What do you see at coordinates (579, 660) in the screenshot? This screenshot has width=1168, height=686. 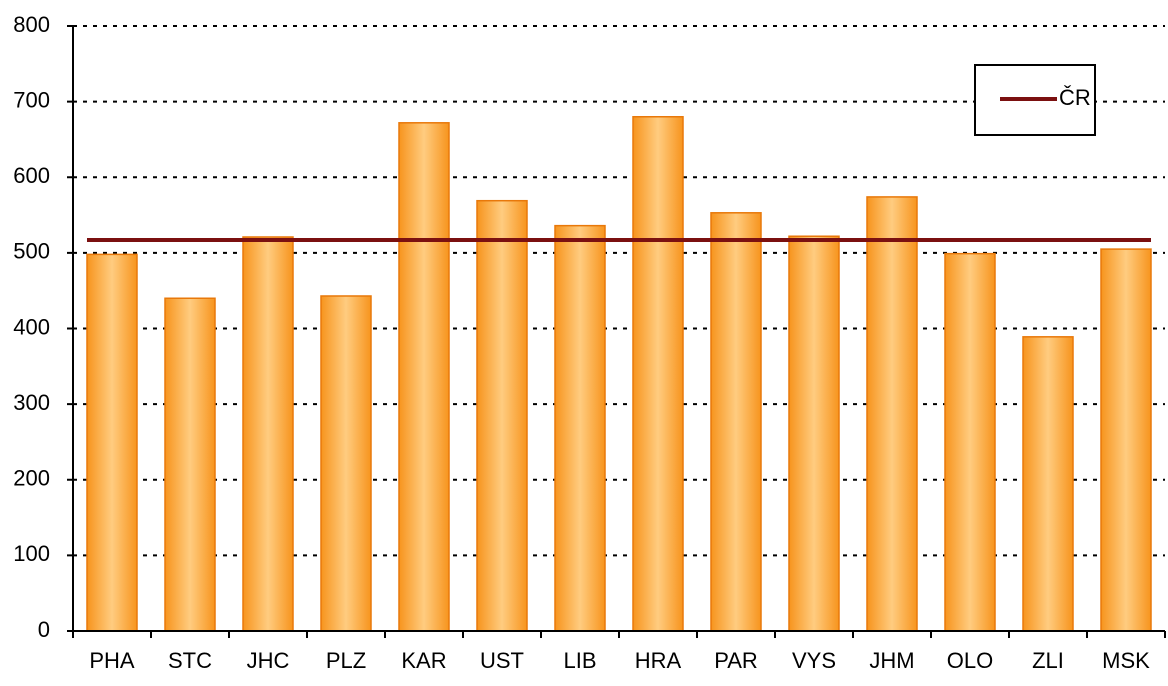 I see `x-tick-label: LIB` at bounding box center [579, 660].